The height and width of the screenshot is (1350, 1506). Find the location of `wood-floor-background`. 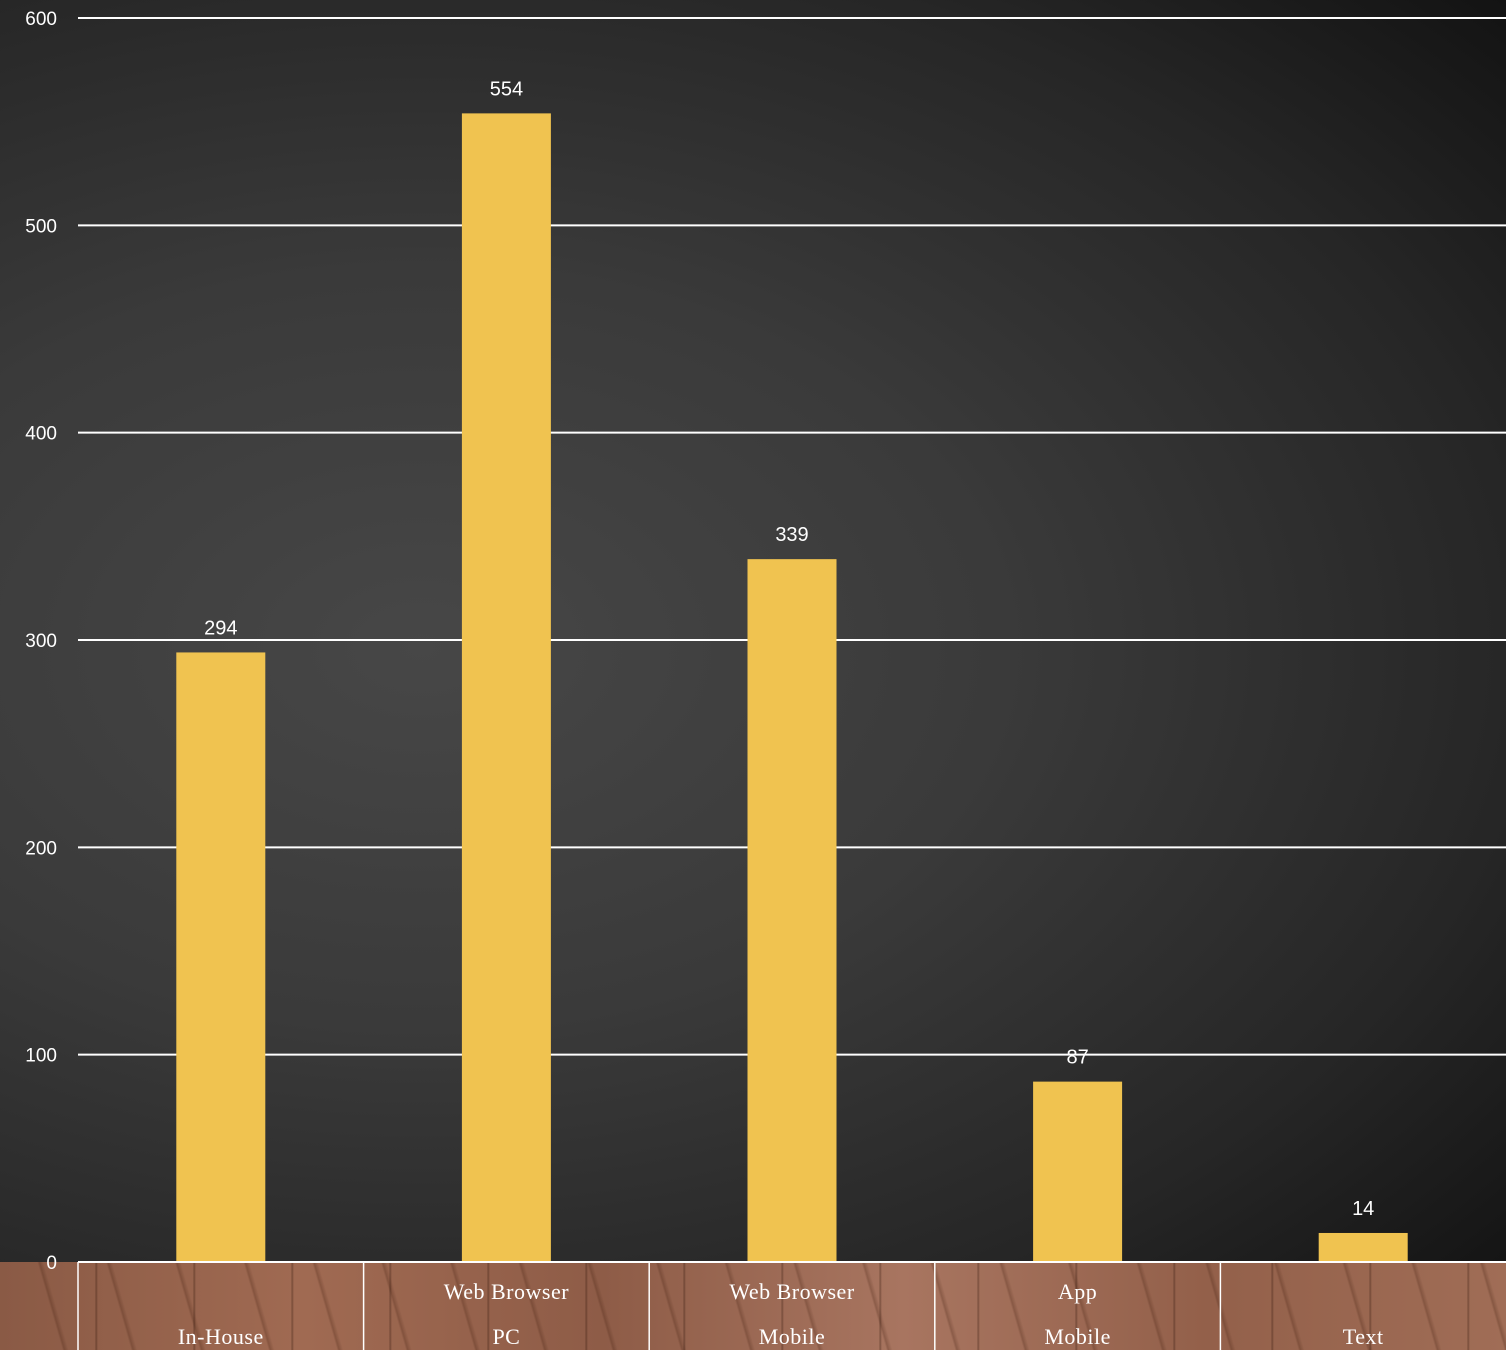

wood-floor-background is located at coordinates (753, 1306).